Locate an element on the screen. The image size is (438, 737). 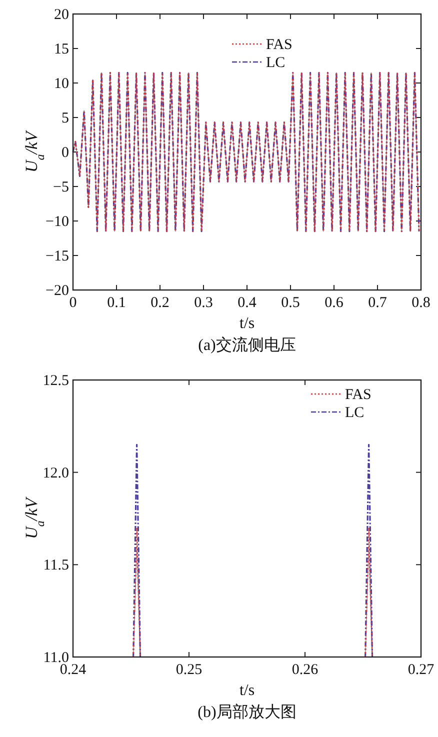
y-tick-label: −5 is located at coordinates (61, 188).